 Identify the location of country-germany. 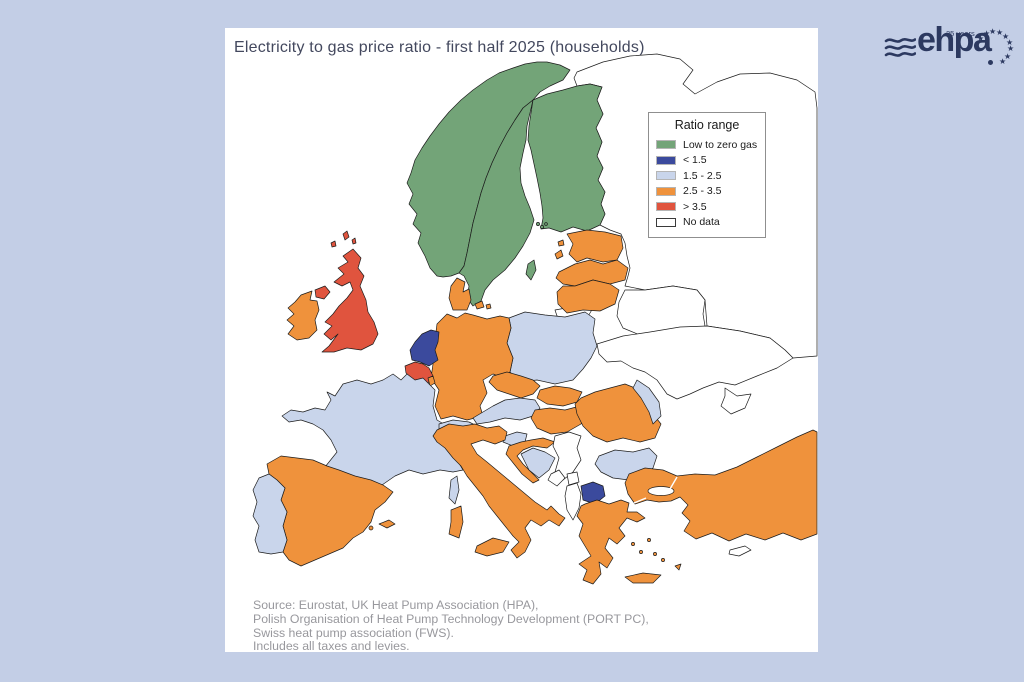
(471, 366).